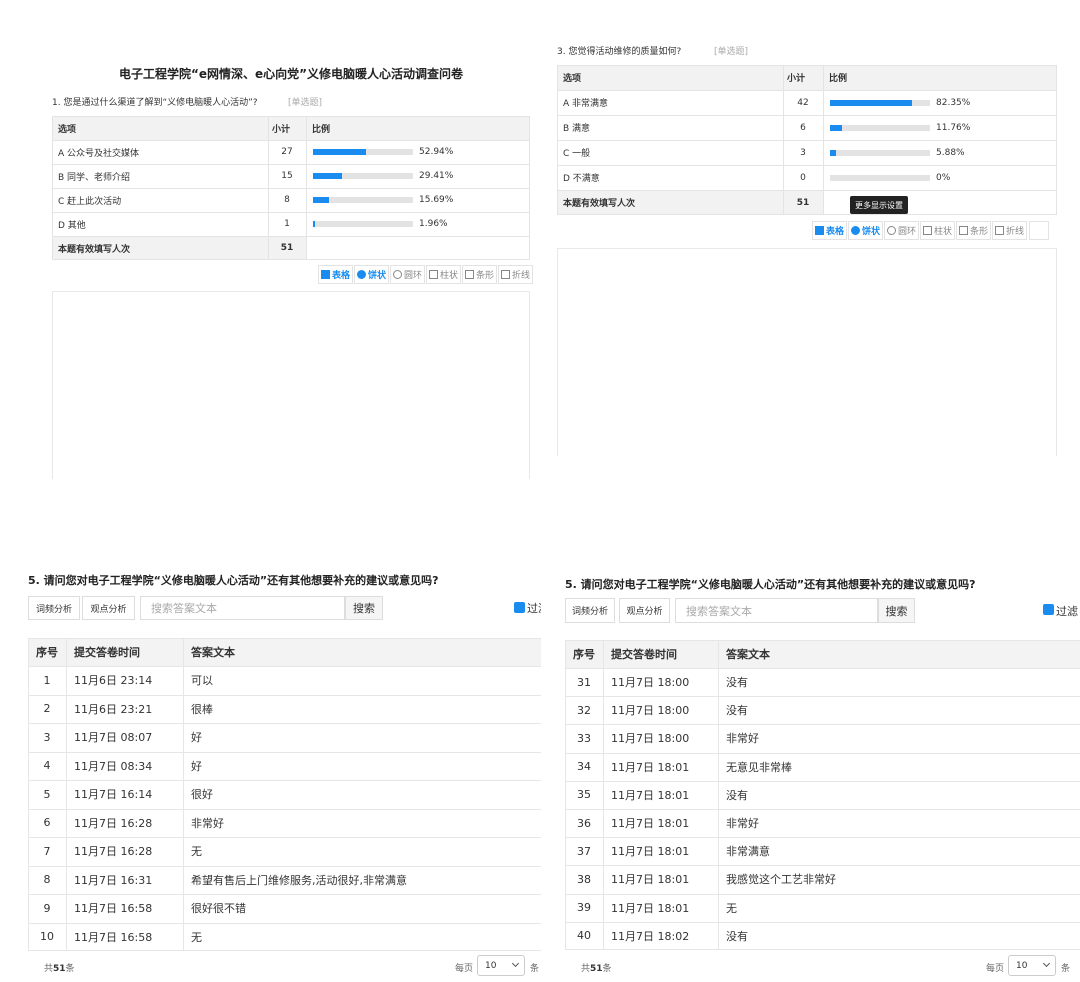  I want to click on table-total-bg, so click(179, 248).